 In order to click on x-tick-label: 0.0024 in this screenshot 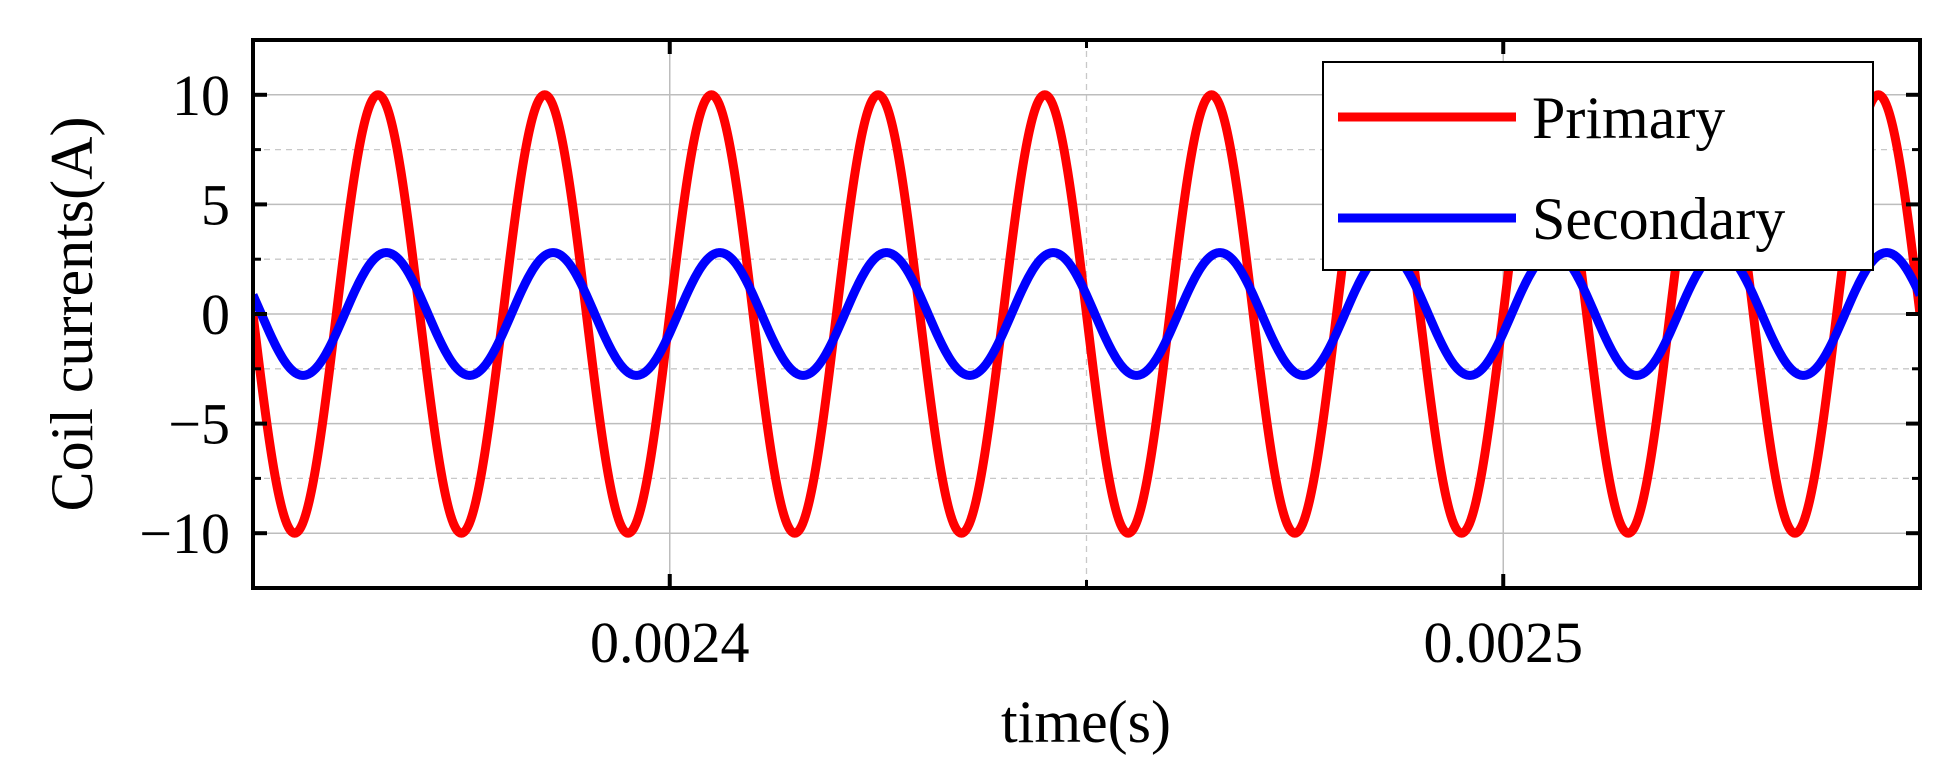, I will do `click(670, 642)`.